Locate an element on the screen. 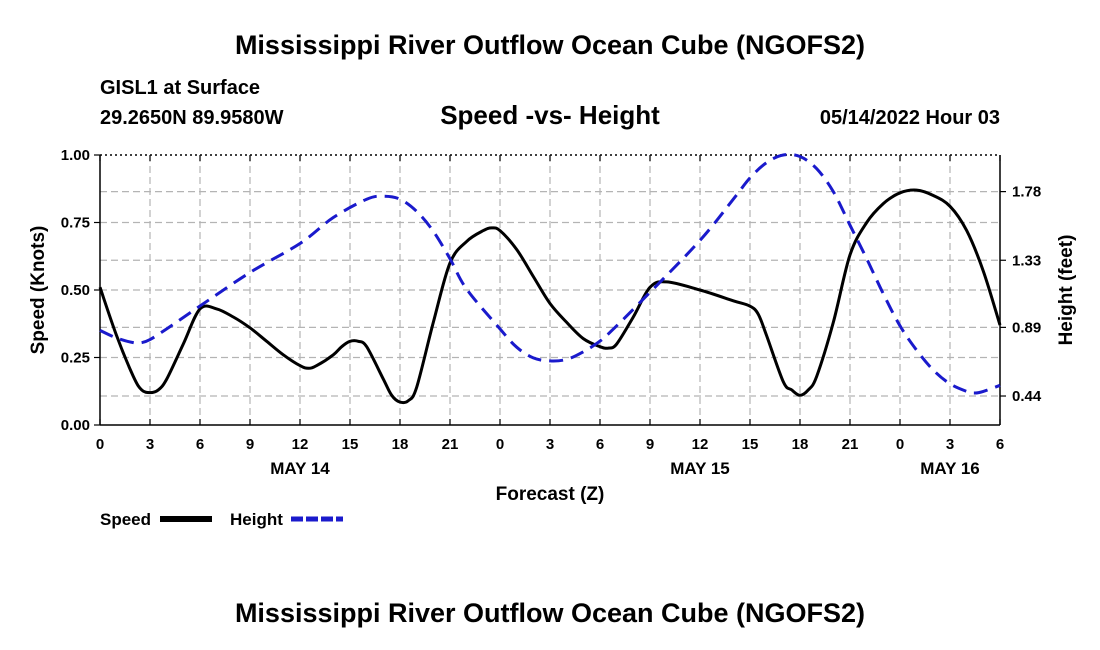 This screenshot has width=1100, height=650. date-label: MAY 15 is located at coordinates (700, 468).